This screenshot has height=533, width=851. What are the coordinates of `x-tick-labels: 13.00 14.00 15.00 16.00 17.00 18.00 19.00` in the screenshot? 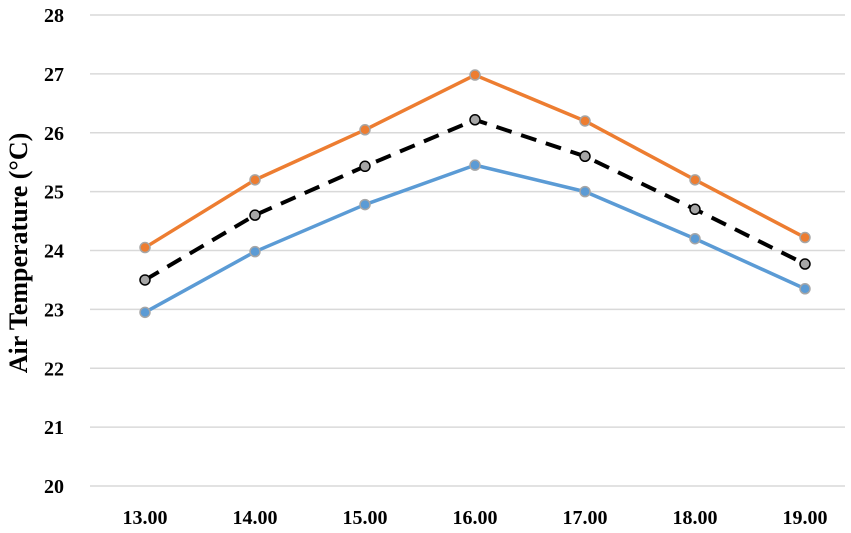 It's located at (475, 518).